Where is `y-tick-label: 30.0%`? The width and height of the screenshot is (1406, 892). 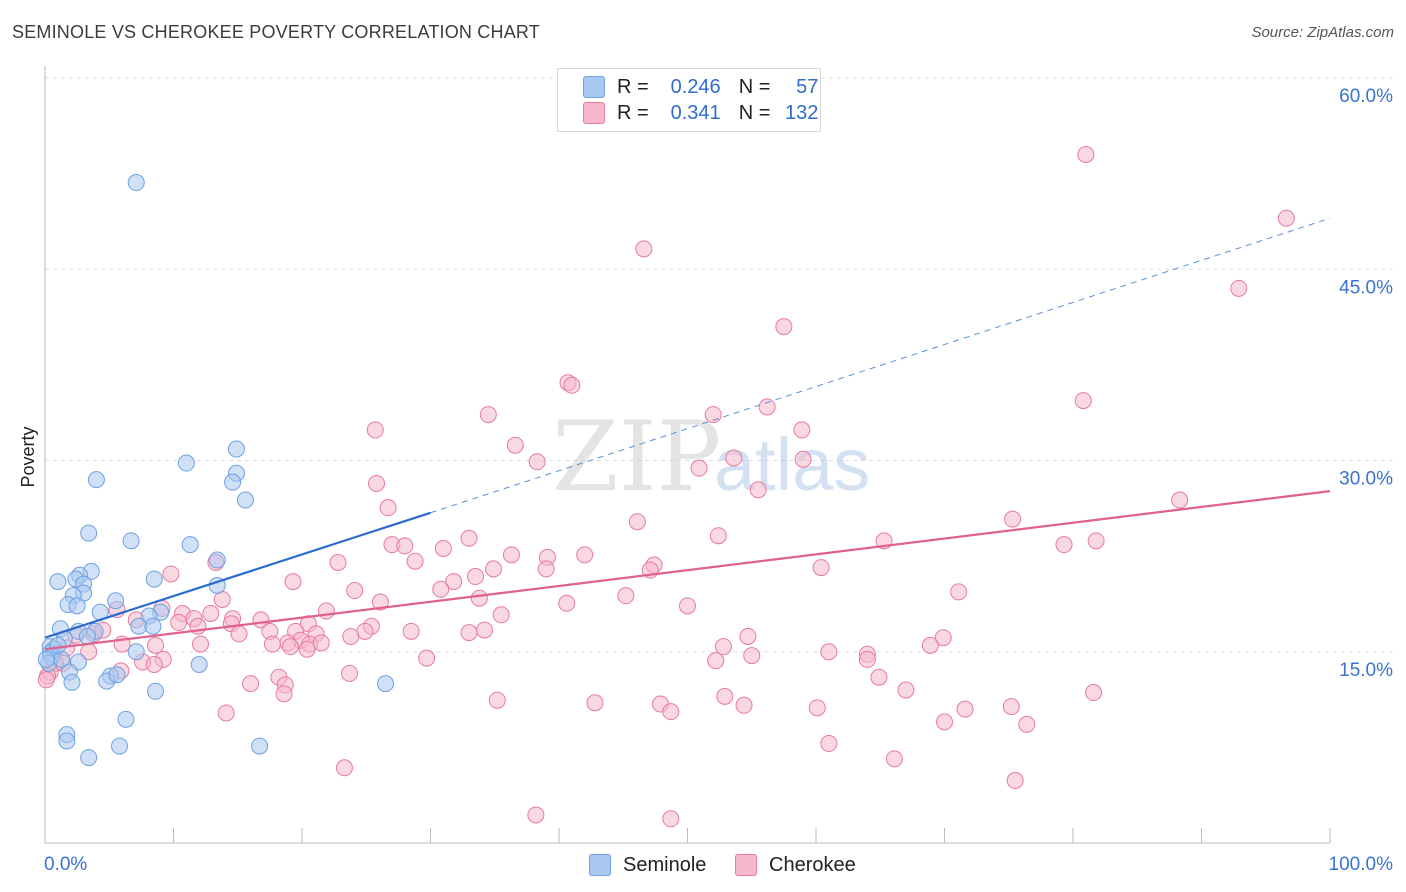 y-tick-label: 30.0% is located at coordinates (1366, 479).